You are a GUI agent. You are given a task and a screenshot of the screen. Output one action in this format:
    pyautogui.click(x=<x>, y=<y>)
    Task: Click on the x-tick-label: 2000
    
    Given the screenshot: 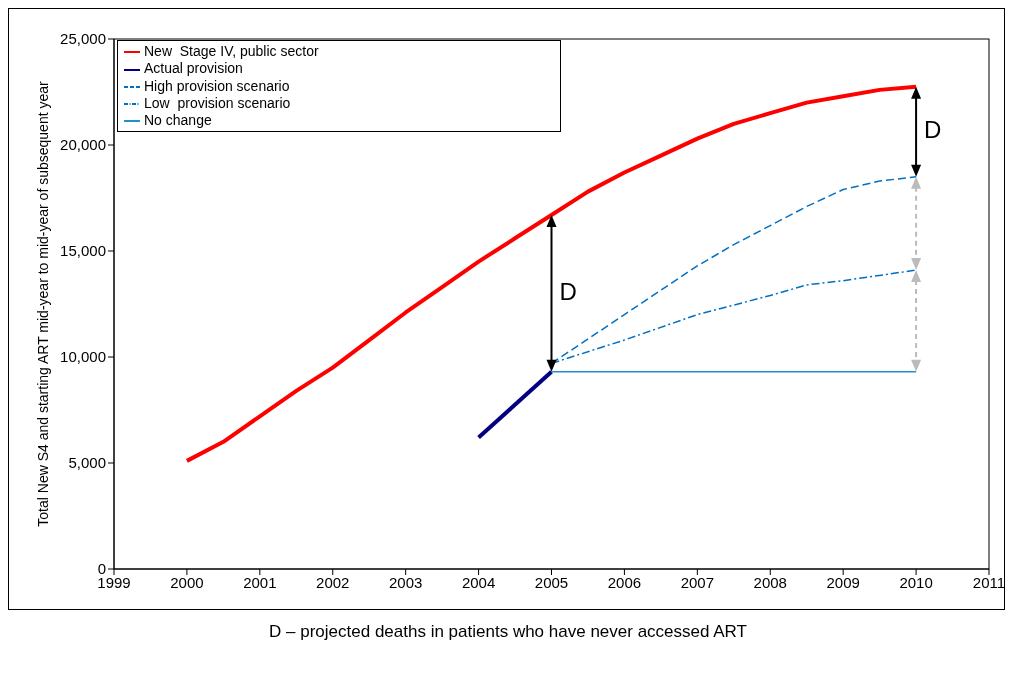 What is the action you would take?
    pyautogui.click(x=187, y=582)
    